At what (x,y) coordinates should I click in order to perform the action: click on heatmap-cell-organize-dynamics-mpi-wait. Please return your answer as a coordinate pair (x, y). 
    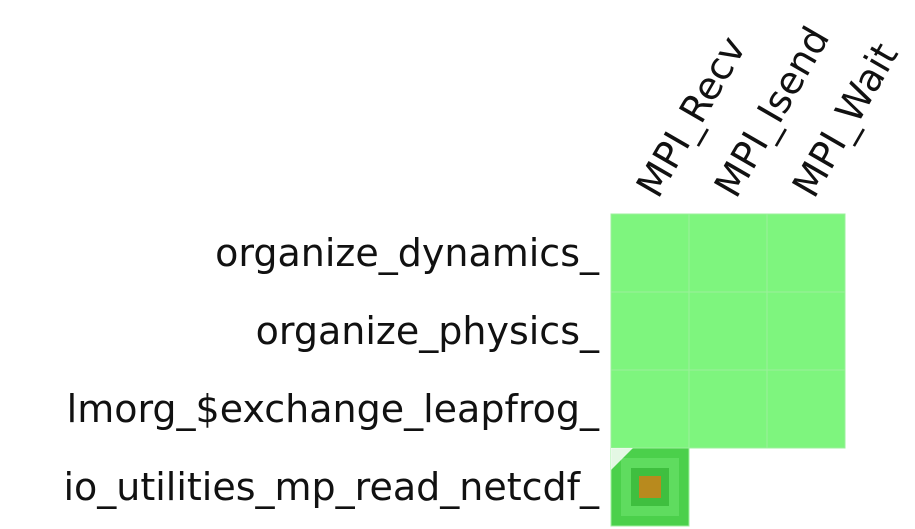
    Looking at the image, I should click on (806, 253).